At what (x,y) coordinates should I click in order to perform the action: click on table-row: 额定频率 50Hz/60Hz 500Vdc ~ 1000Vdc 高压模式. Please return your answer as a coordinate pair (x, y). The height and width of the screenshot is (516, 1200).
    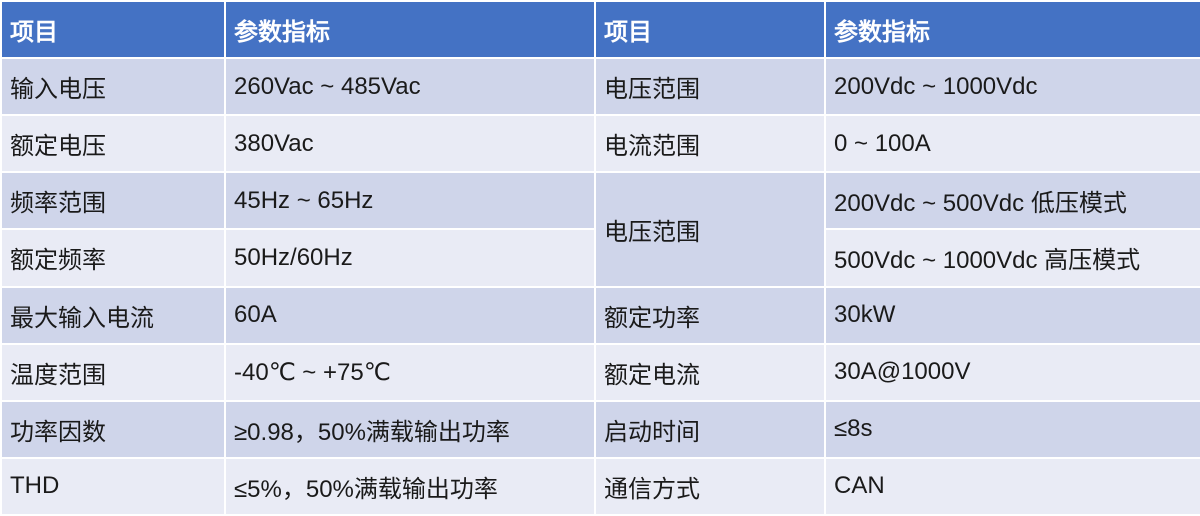
    Looking at the image, I should click on (600, 258).